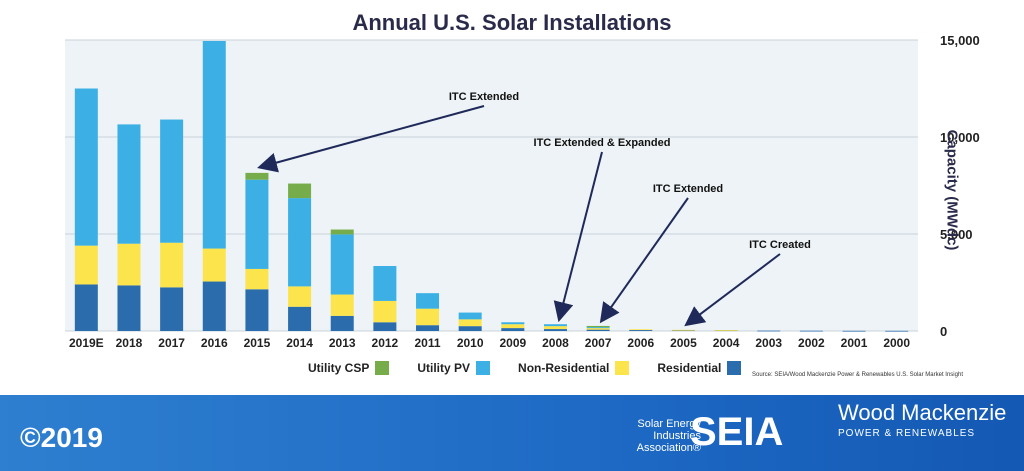 The width and height of the screenshot is (1024, 471). What do you see at coordinates (300, 296) in the screenshot?
I see `bar-non-residential-2014` at bounding box center [300, 296].